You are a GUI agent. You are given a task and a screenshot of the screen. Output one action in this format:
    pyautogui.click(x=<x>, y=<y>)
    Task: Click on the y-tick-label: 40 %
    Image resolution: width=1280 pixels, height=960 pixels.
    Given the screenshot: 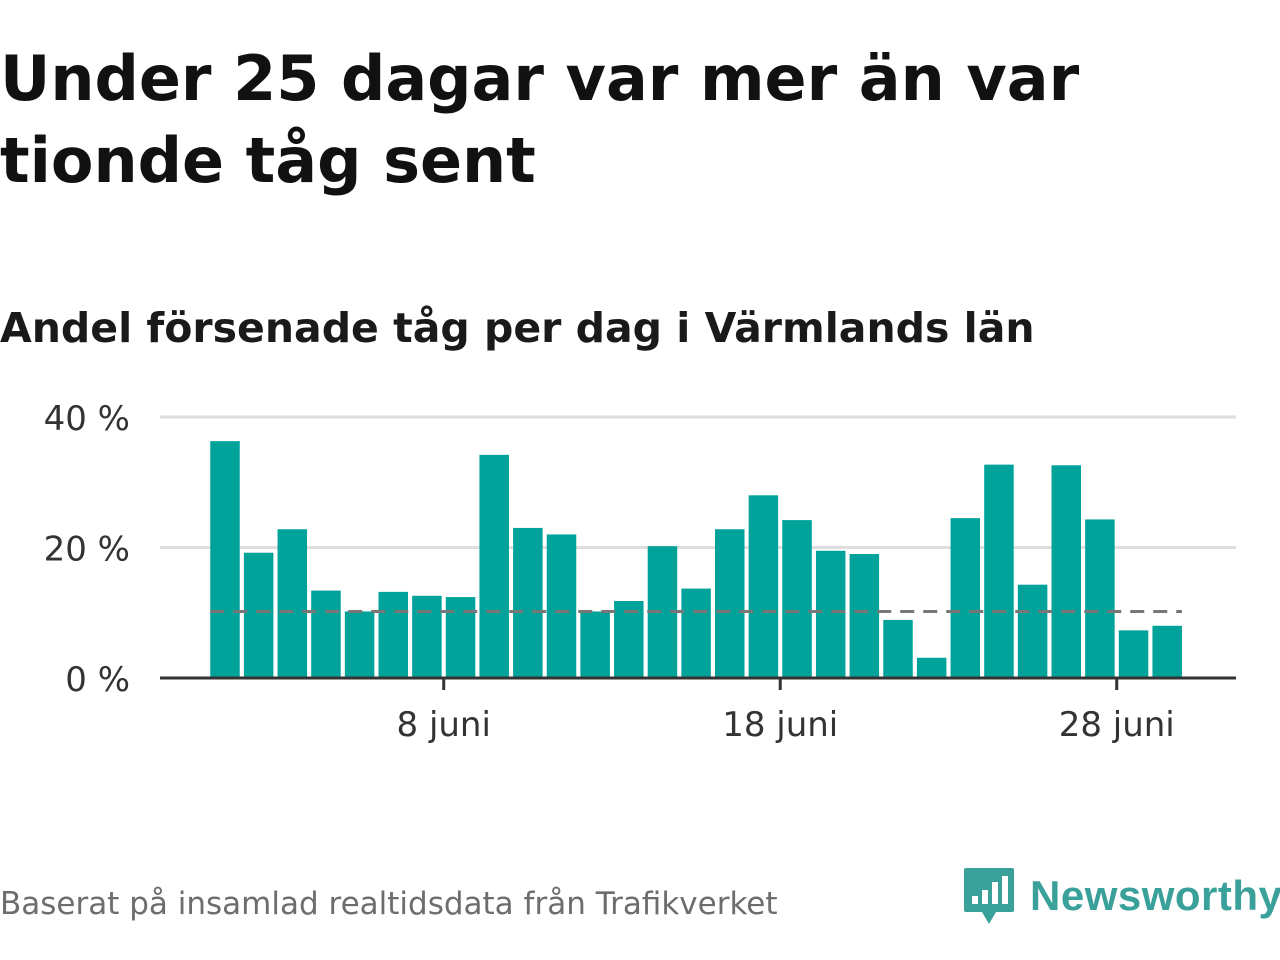 What is the action you would take?
    pyautogui.click(x=87, y=419)
    